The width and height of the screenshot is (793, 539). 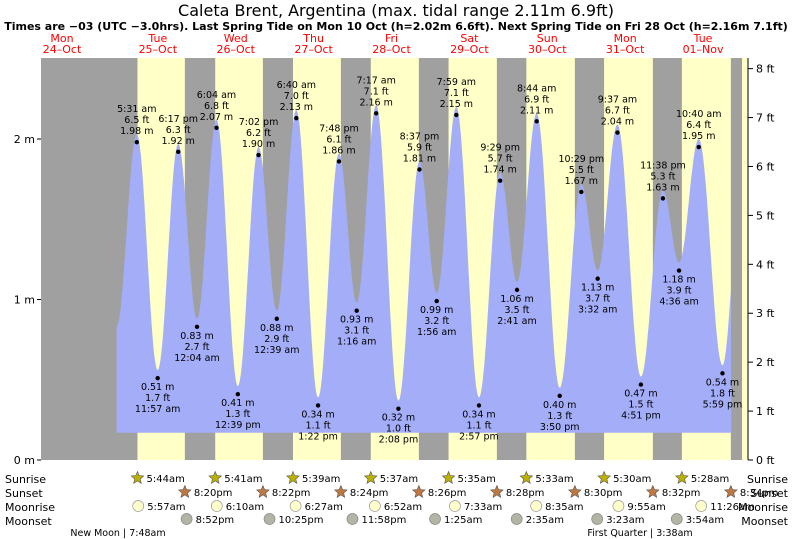 What do you see at coordinates (516, 321) in the screenshot?
I see `tide-time-label: 2:41 am` at bounding box center [516, 321].